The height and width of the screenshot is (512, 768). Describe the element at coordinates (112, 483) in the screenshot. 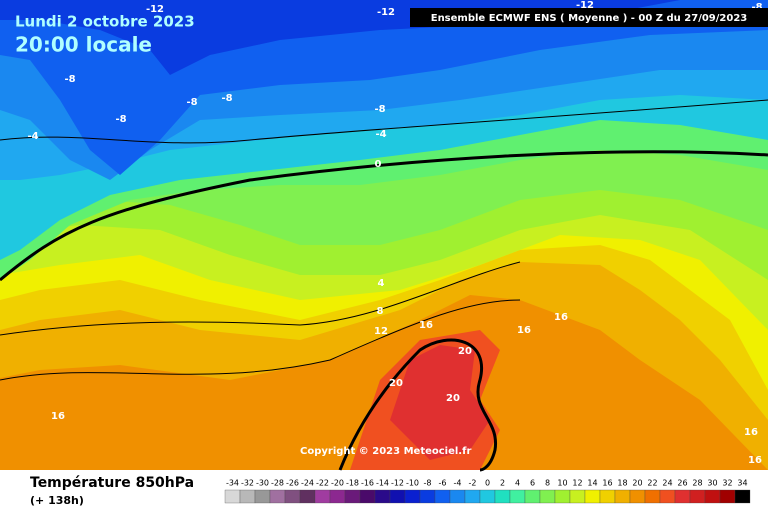

I see `field-label: Température 850hPa` at that location.